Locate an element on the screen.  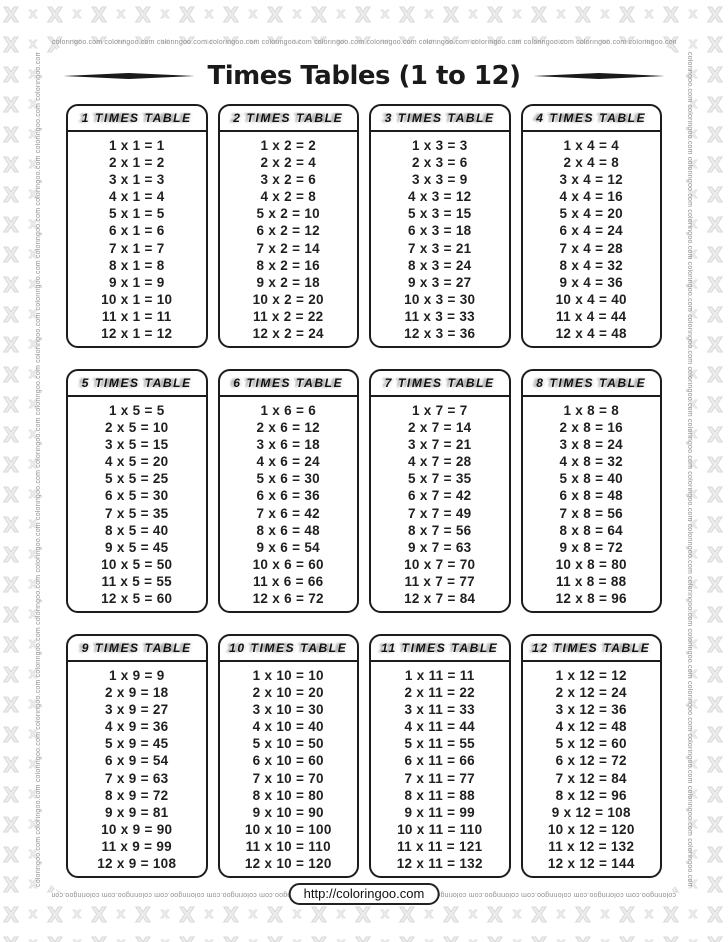
equation-row: 1 x 6 = 6 is located at coordinates (288, 410).